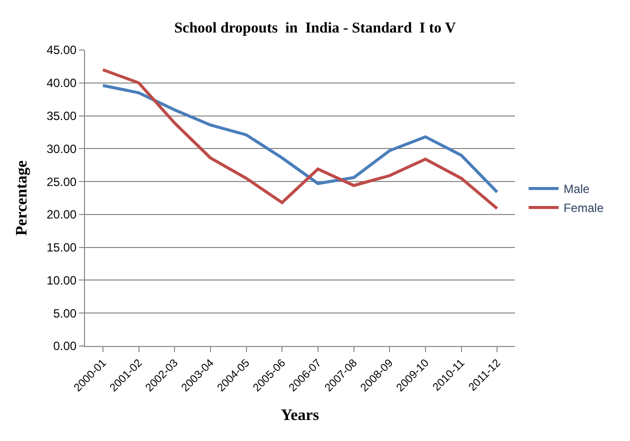 The image size is (630, 441). What do you see at coordinates (65, 346) in the screenshot?
I see `y-tick-label: 0.00` at bounding box center [65, 346].